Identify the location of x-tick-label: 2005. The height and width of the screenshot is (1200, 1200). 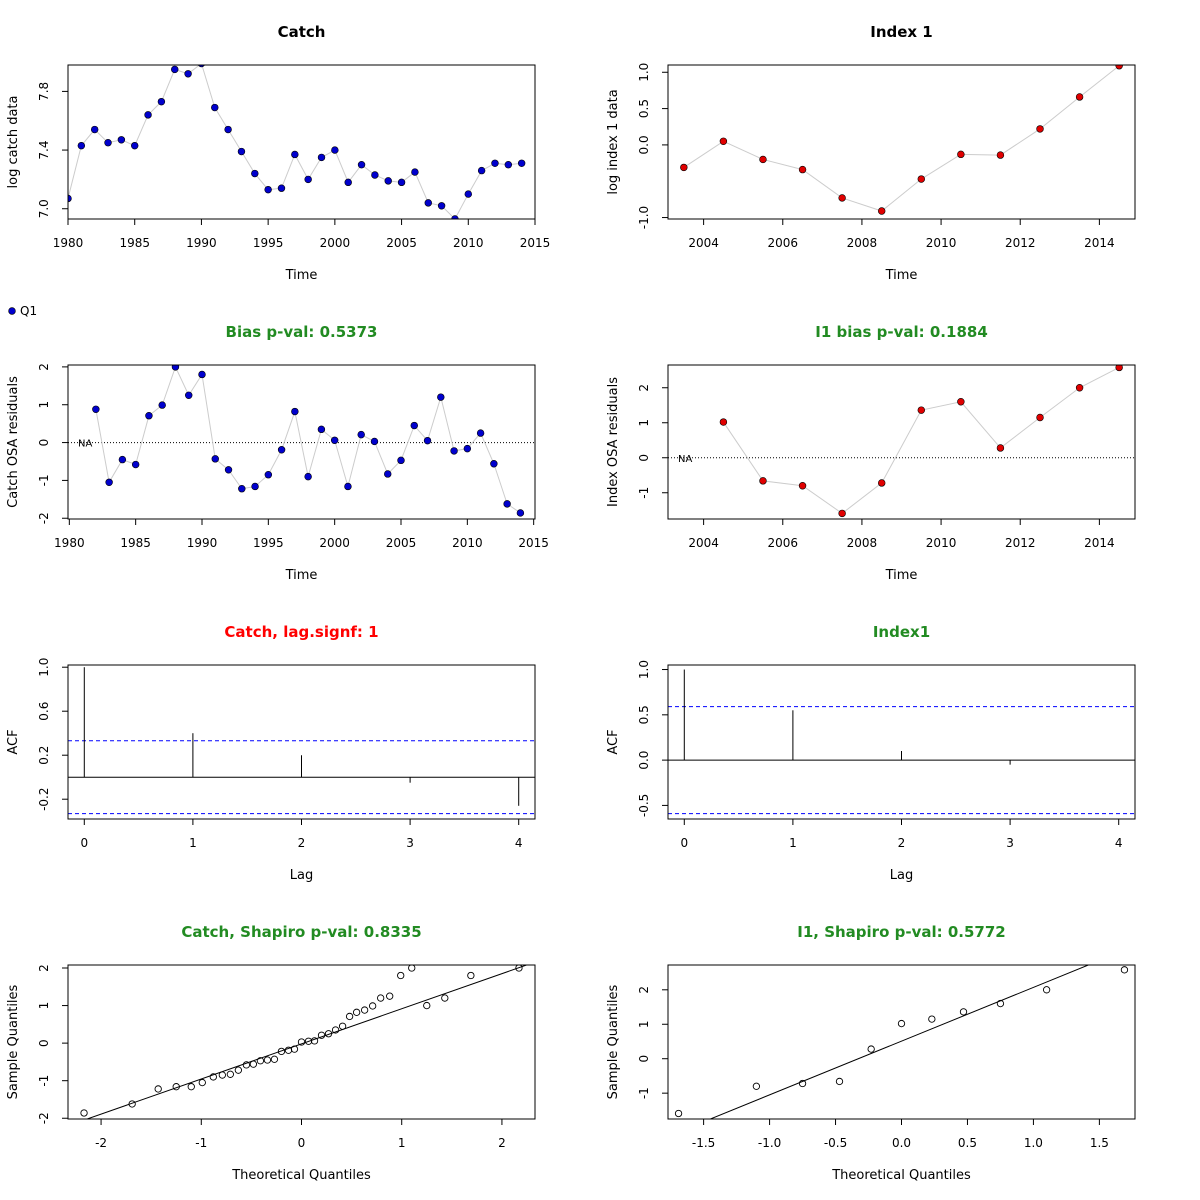
(401, 543).